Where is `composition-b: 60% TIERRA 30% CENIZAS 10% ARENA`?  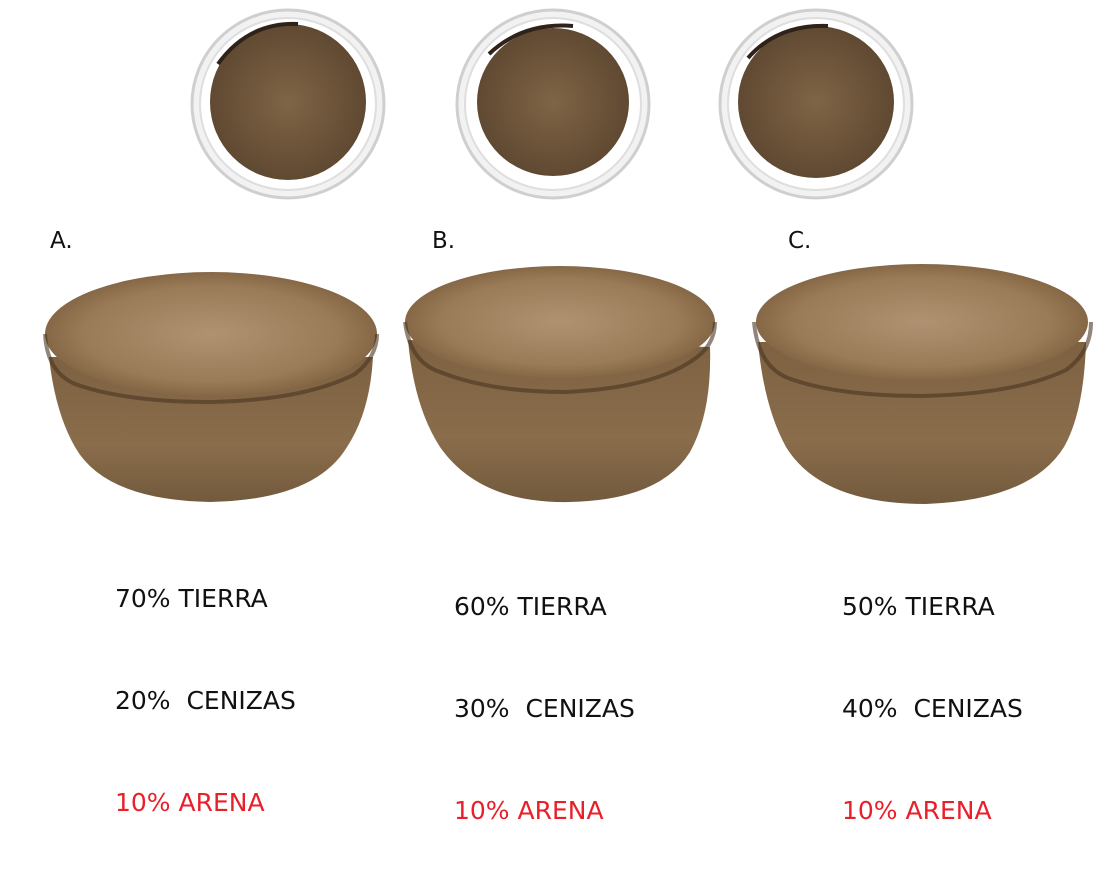 composition-b: 60% TIERRA 30% CENIZAS 10% ARENA is located at coordinates (544, 709).